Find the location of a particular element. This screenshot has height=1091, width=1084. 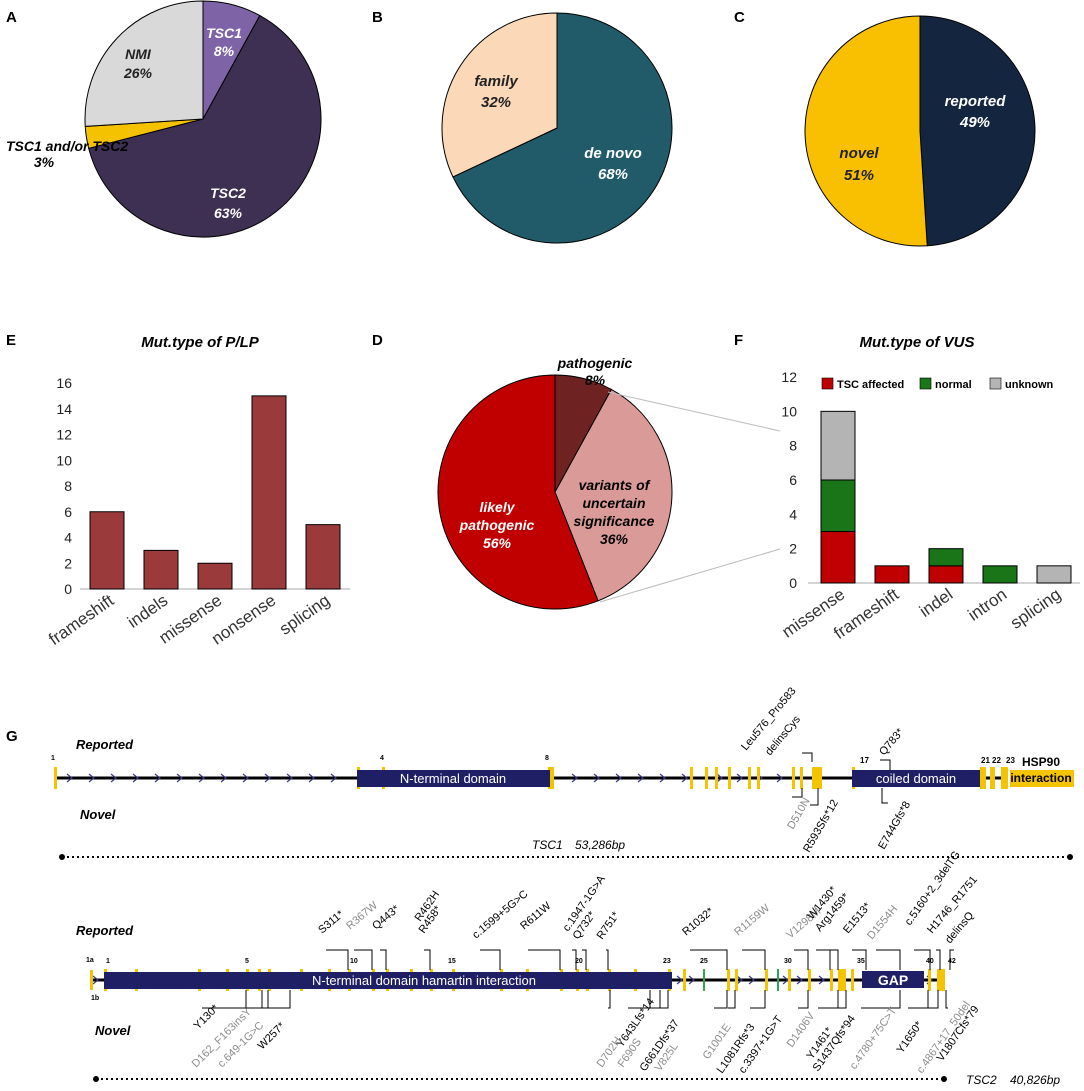

legend-swatch-unknown is located at coordinates (995, 383).